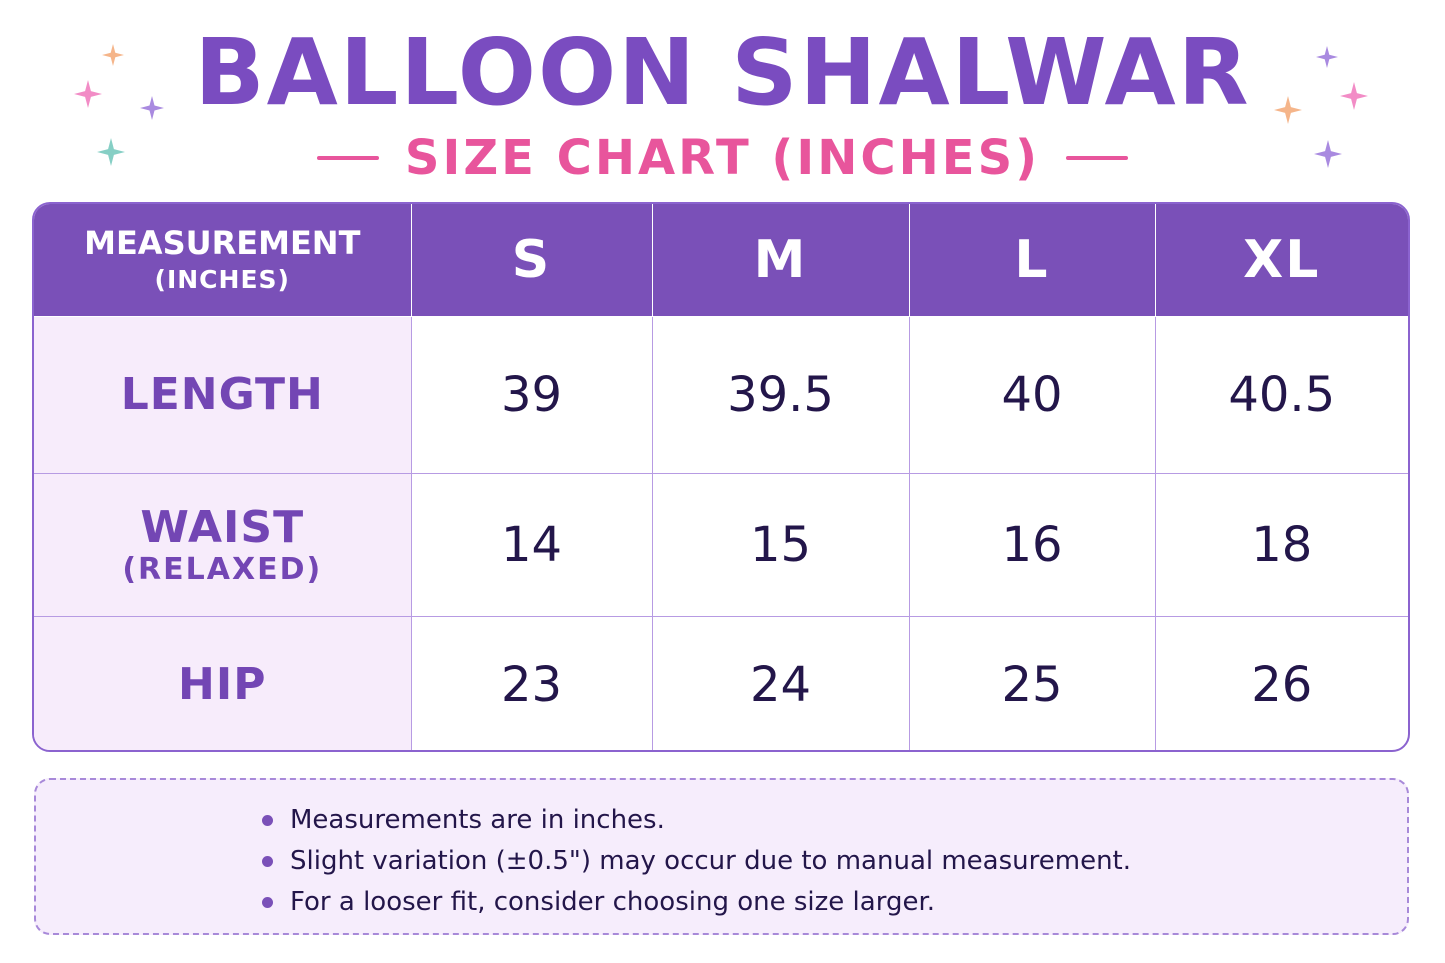  Describe the element at coordinates (1281, 683) in the screenshot. I see `table-cell: 26` at that location.